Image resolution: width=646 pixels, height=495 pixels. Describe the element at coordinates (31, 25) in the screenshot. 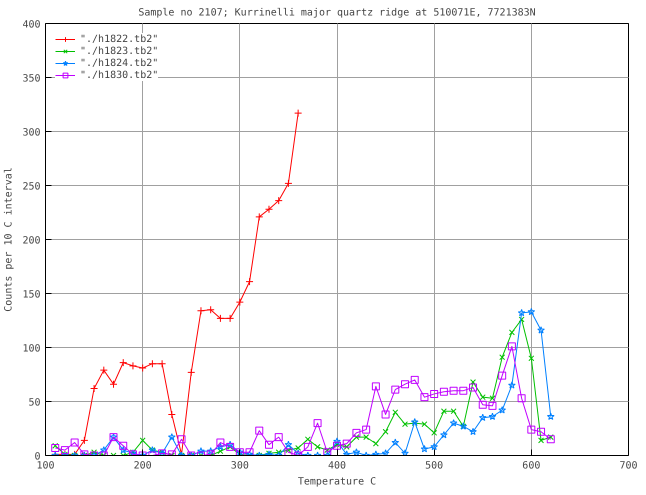

I see `y-tick-label: 400` at that location.